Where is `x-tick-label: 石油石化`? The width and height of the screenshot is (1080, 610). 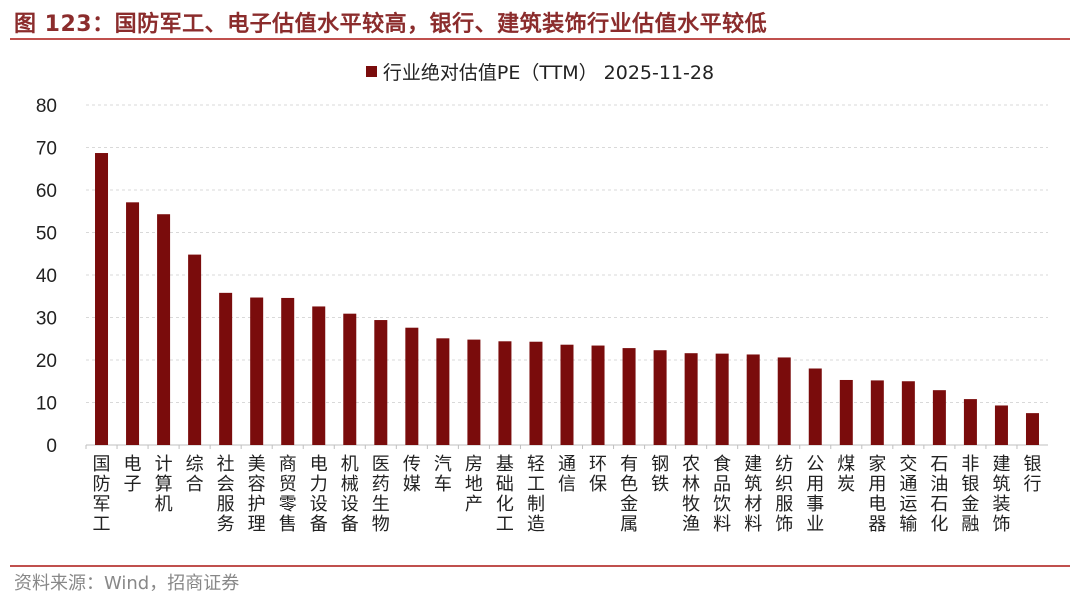 x-tick-label: 石油石化 is located at coordinates (939, 494).